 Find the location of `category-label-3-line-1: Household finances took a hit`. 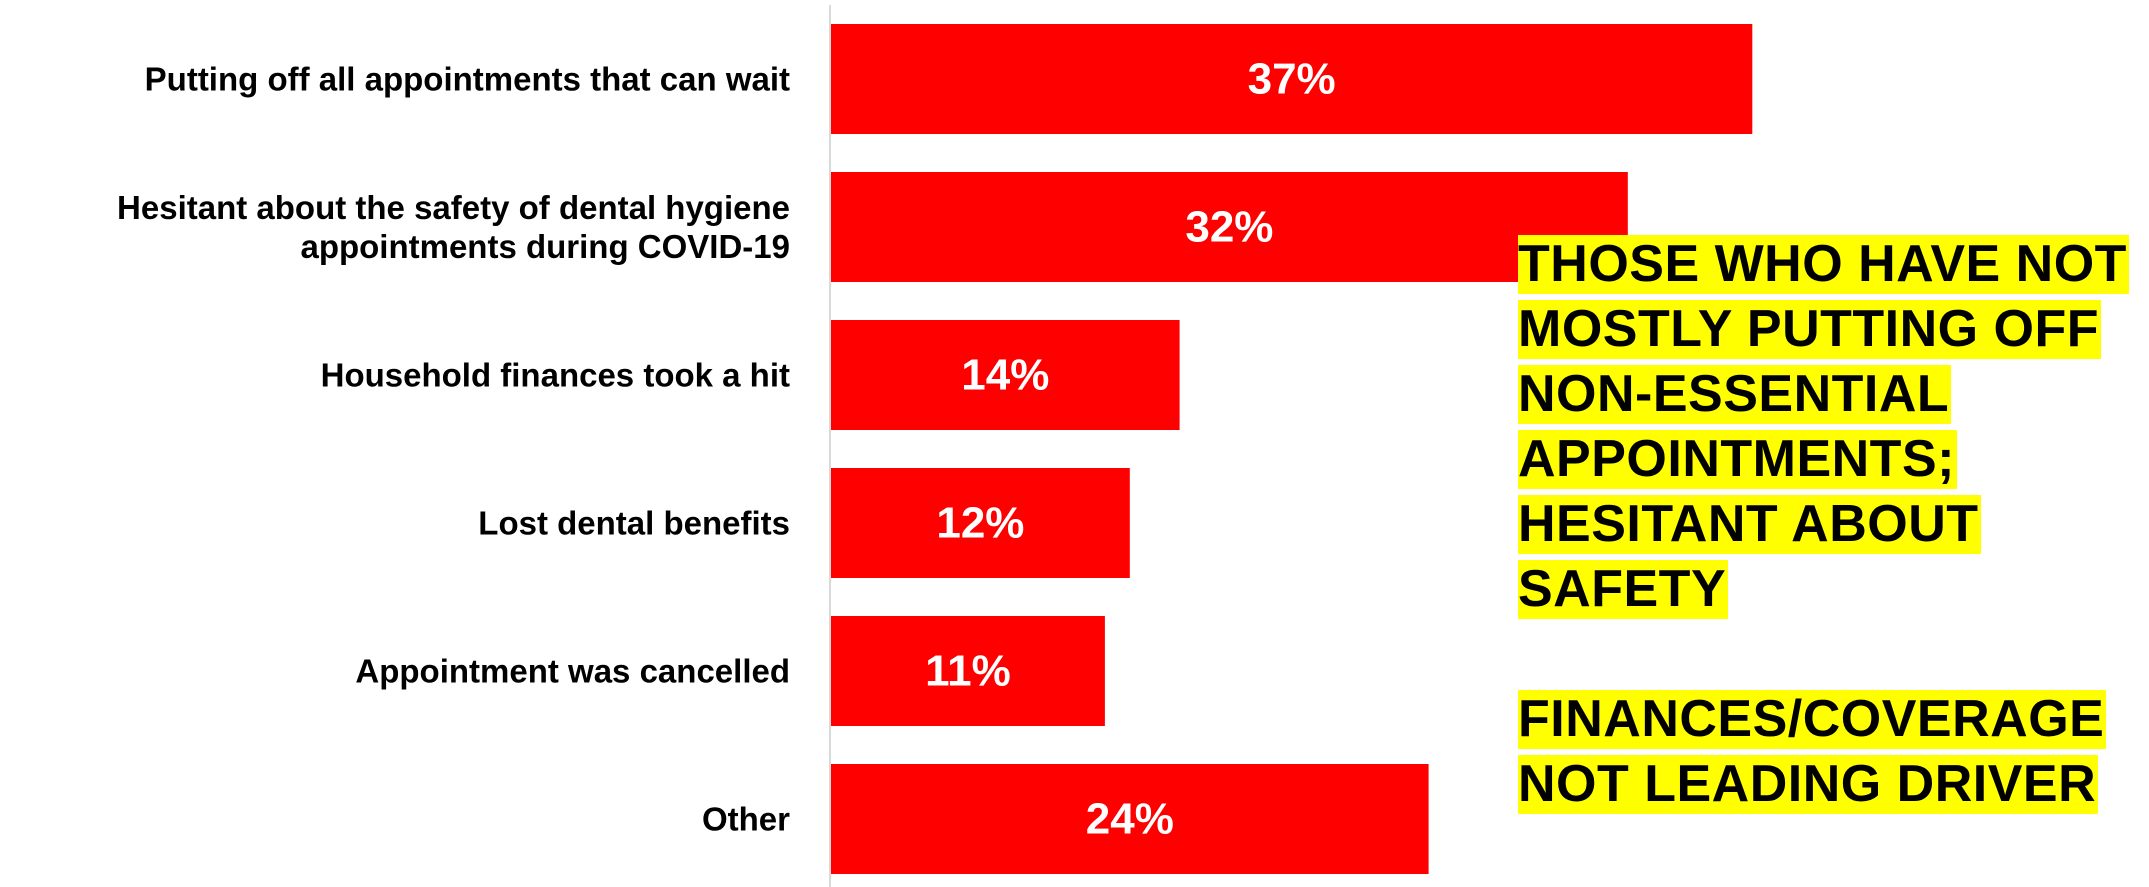

category-label-3-line-1: Household finances took a hit is located at coordinates (555, 375).